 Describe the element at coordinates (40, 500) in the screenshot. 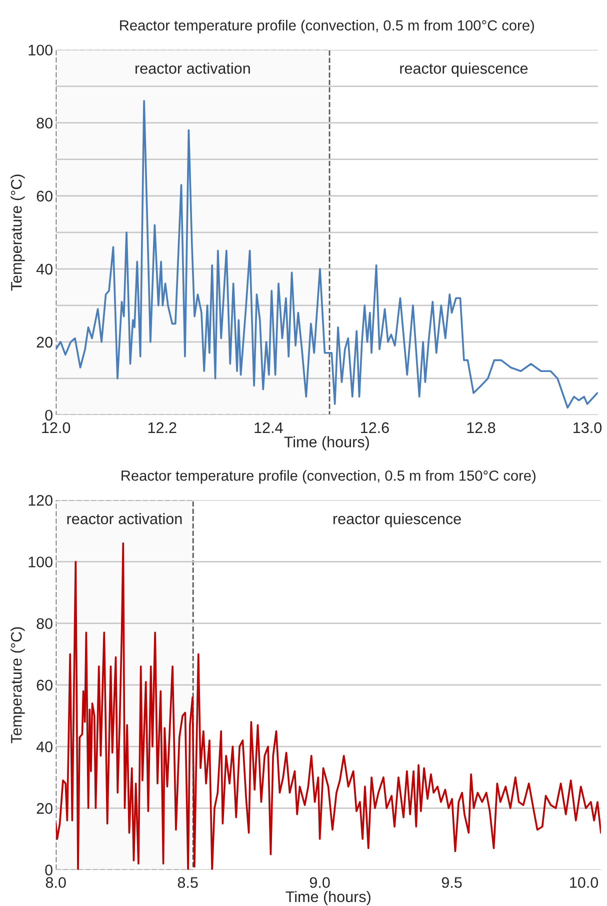

I see `y-tick-label: 120` at that location.